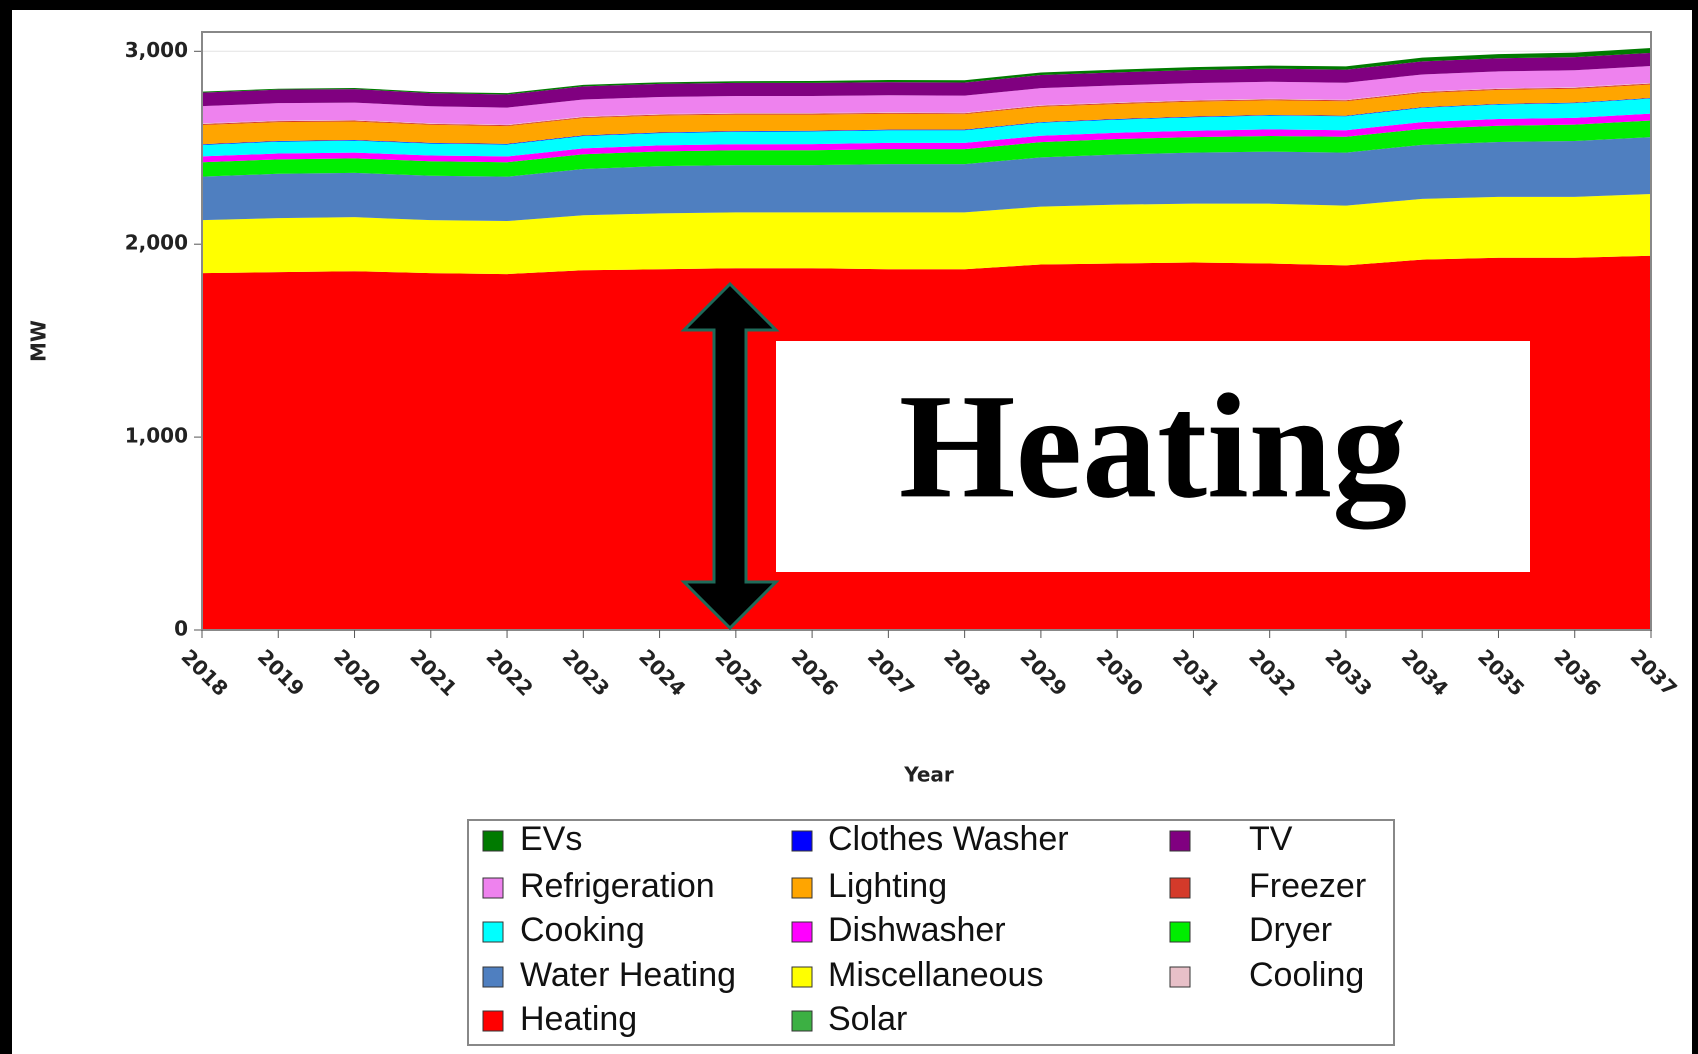 This screenshot has width=1698, height=1054. I want to click on annotation-box, so click(1153, 456).